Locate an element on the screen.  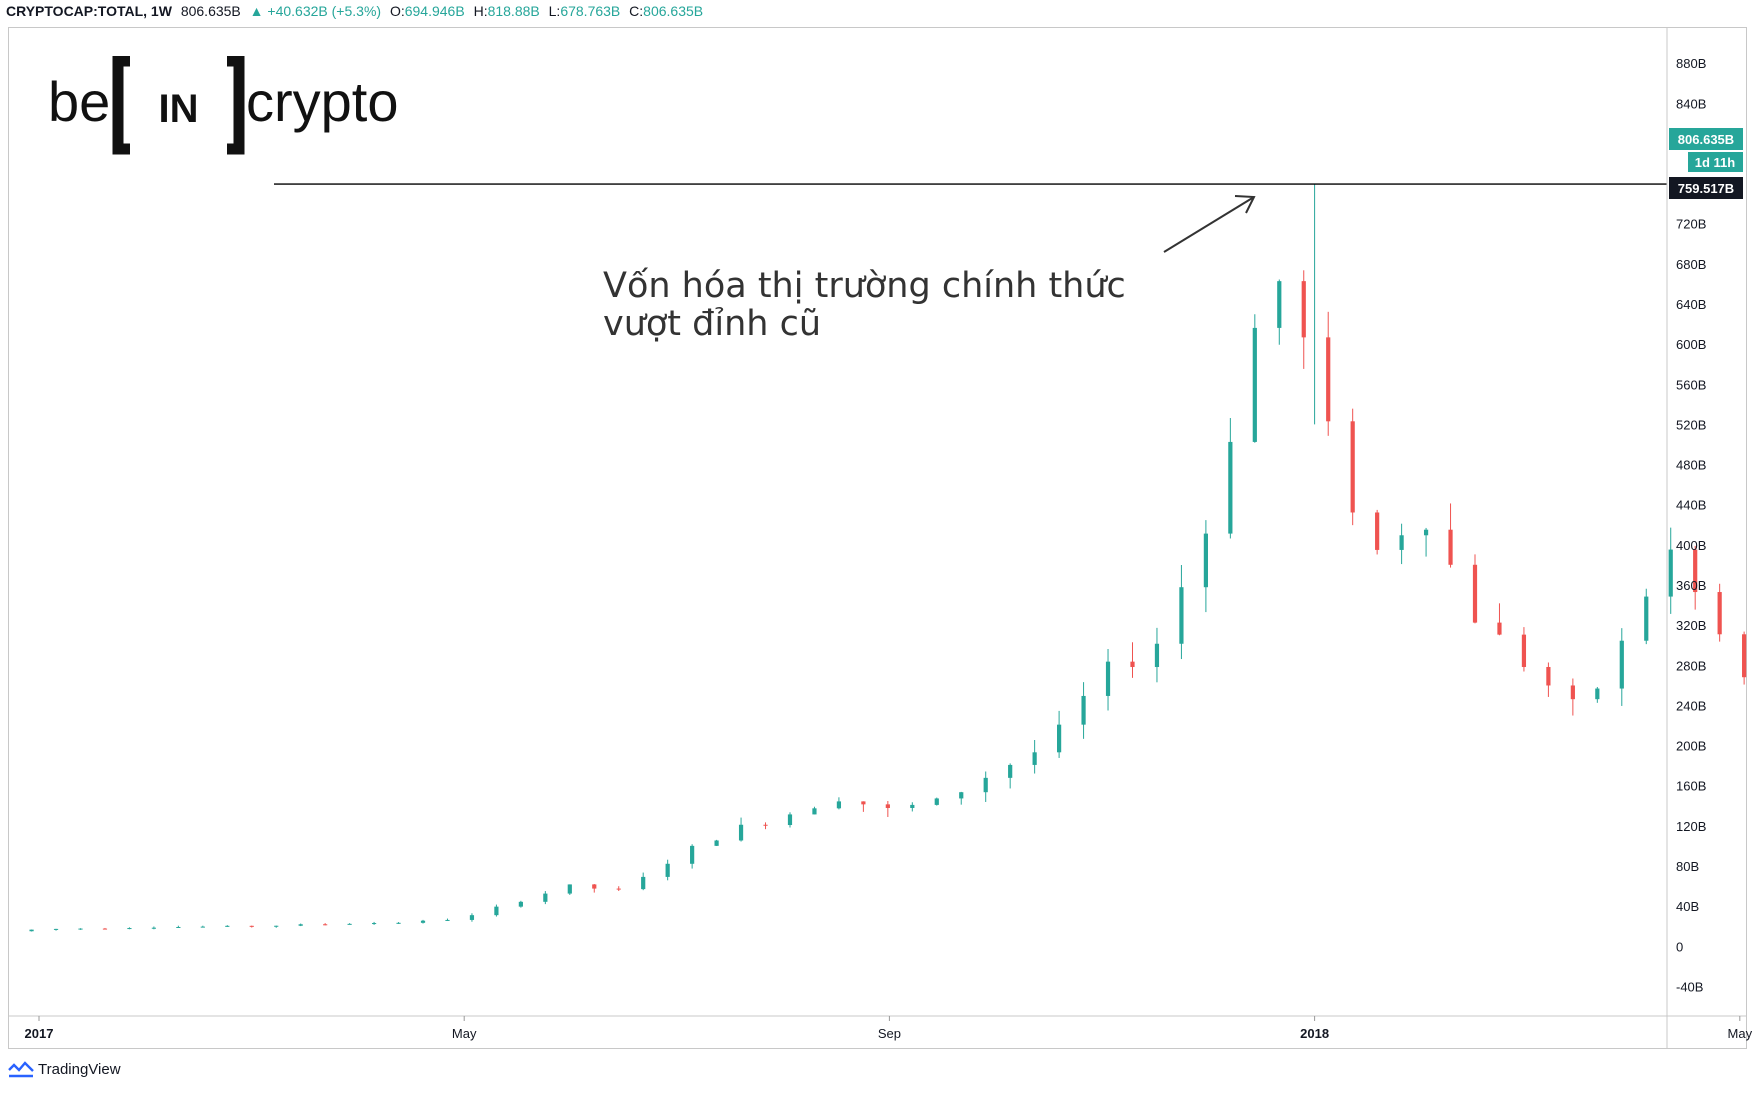
annotation-line-2: vượt đỉnh cũ is located at coordinates (712, 324).